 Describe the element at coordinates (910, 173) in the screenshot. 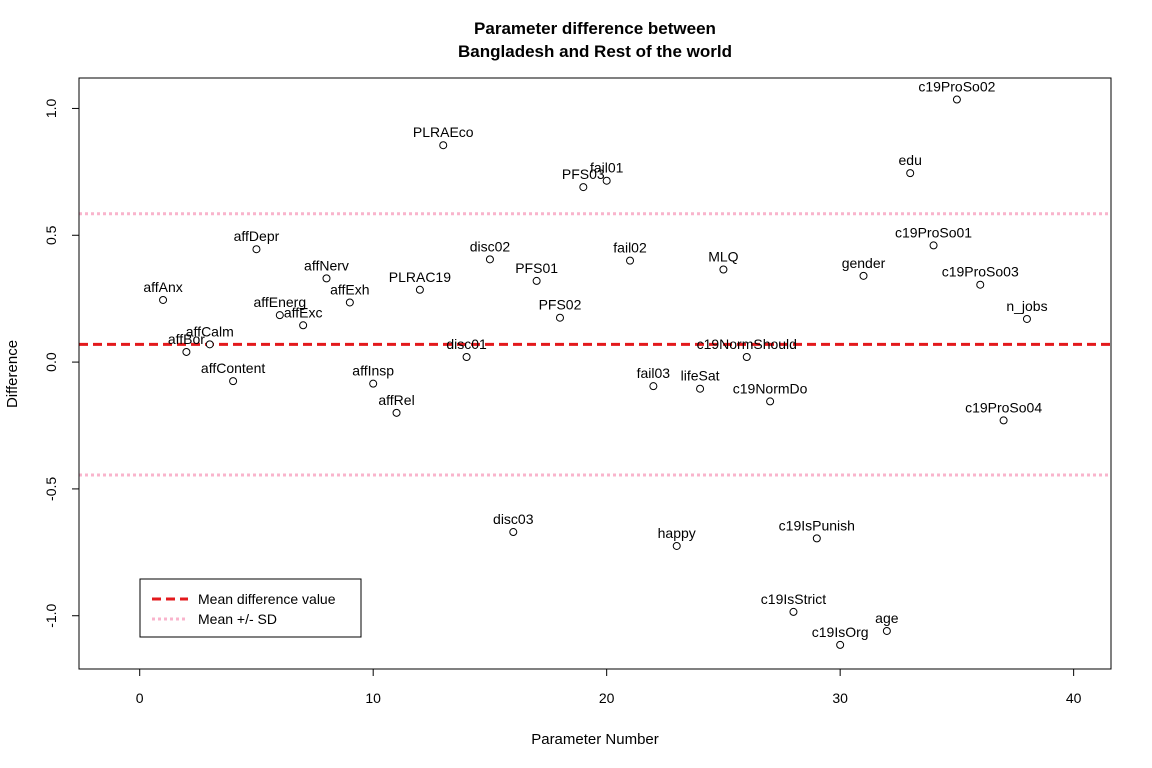

I see `data-point-edu` at that location.